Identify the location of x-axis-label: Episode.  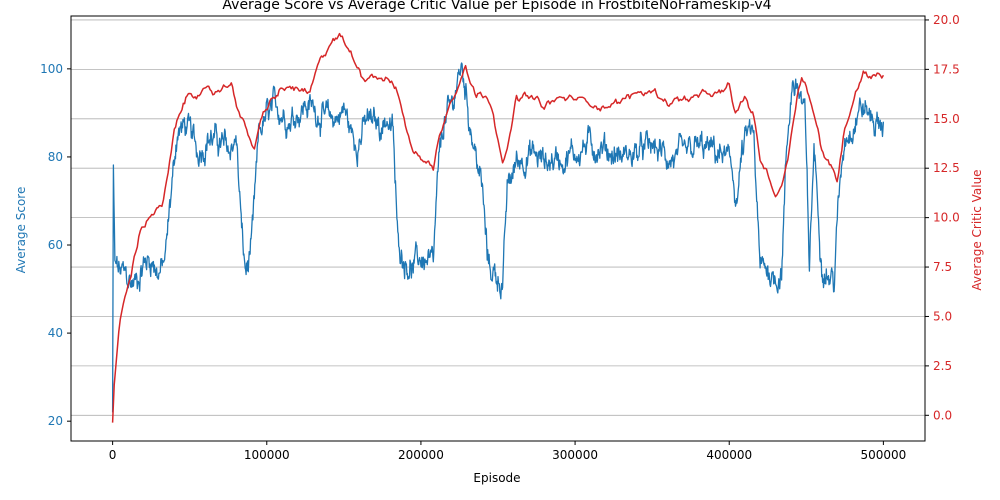
(496, 478).